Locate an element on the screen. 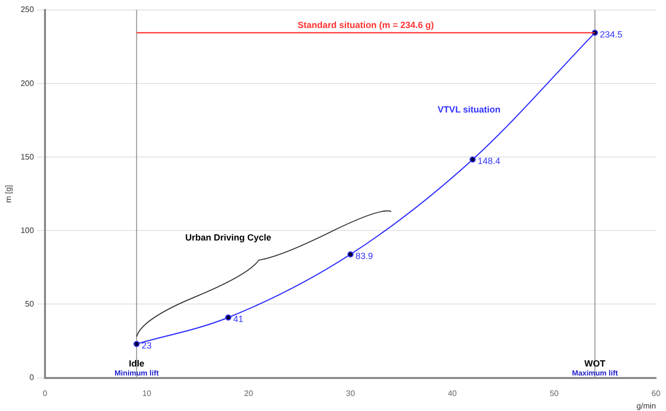 Image resolution: width=666 pixels, height=411 pixels. annotation: WOT is located at coordinates (595, 363).